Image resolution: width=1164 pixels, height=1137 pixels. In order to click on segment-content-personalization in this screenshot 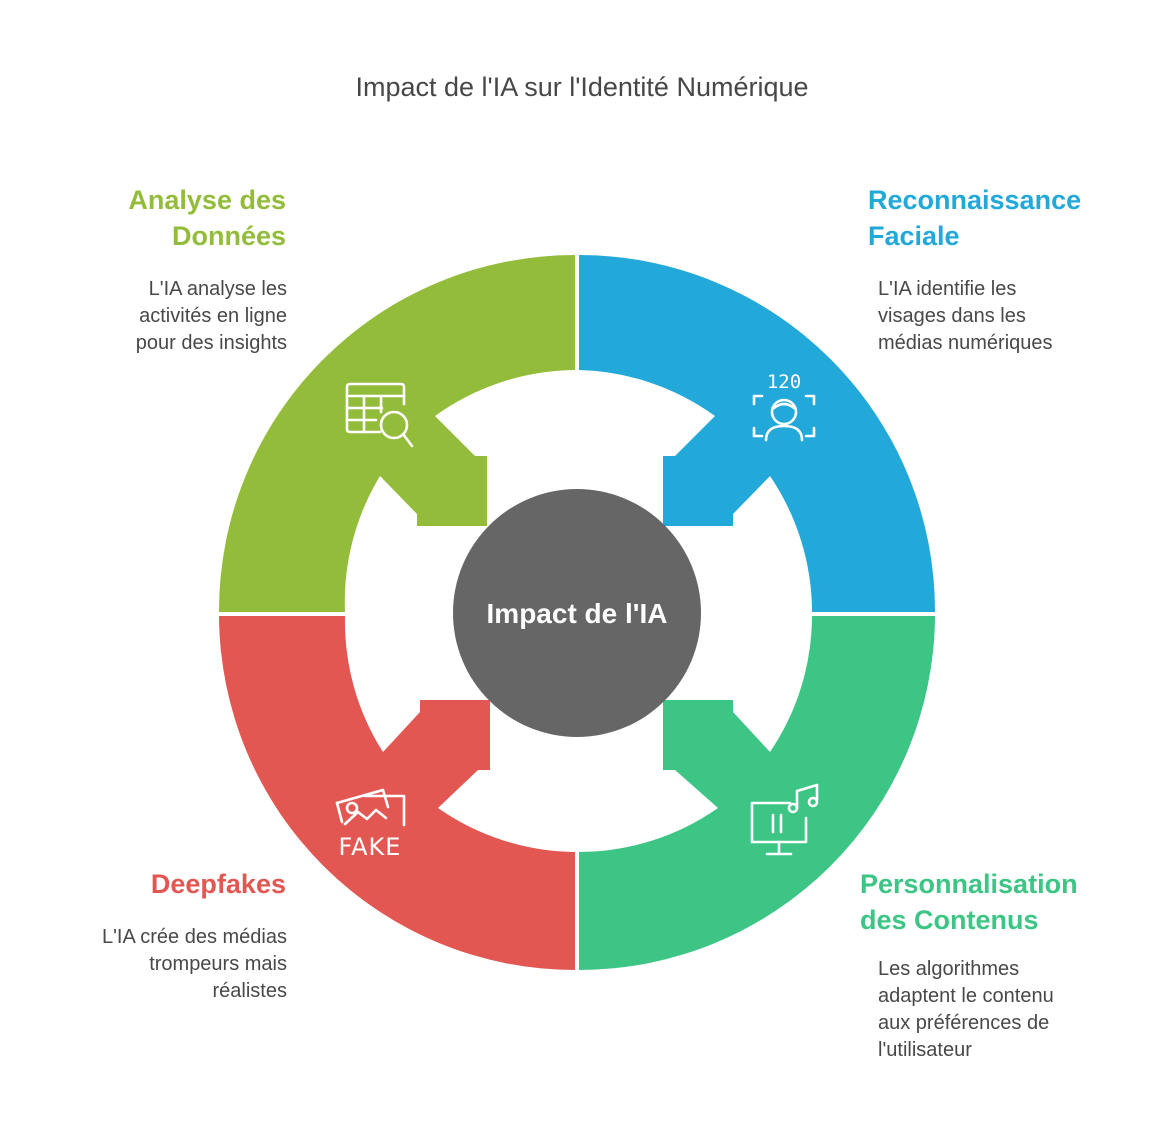, I will do `click(757, 793)`.